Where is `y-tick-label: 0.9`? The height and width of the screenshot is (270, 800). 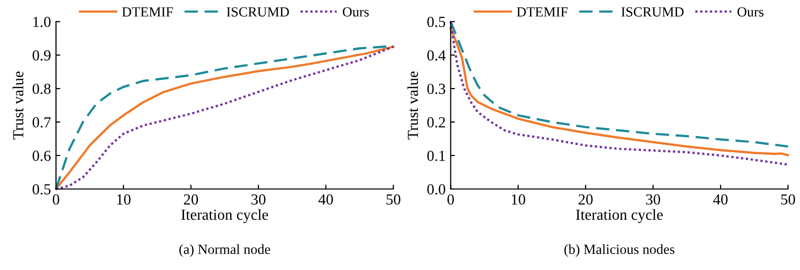 y-tick-label: 0.9 is located at coordinates (41, 55).